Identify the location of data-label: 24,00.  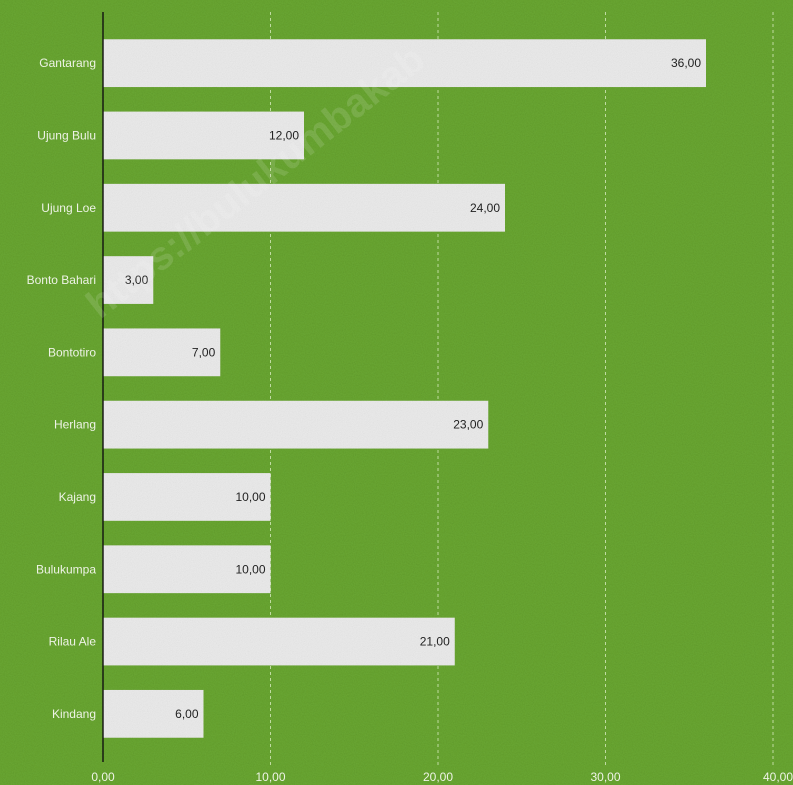
(485, 208).